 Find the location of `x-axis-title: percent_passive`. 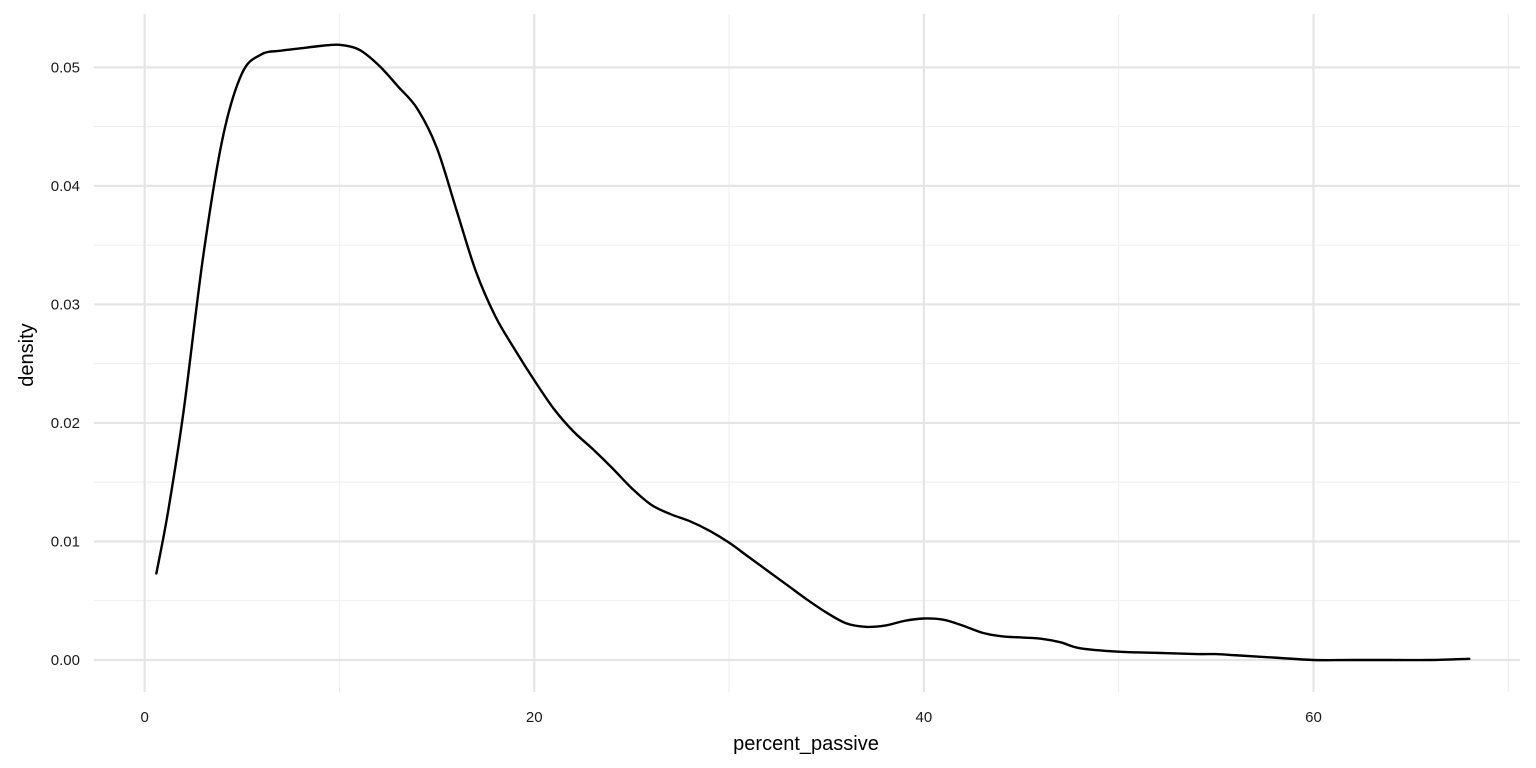

x-axis-title: percent_passive is located at coordinates (806, 744).